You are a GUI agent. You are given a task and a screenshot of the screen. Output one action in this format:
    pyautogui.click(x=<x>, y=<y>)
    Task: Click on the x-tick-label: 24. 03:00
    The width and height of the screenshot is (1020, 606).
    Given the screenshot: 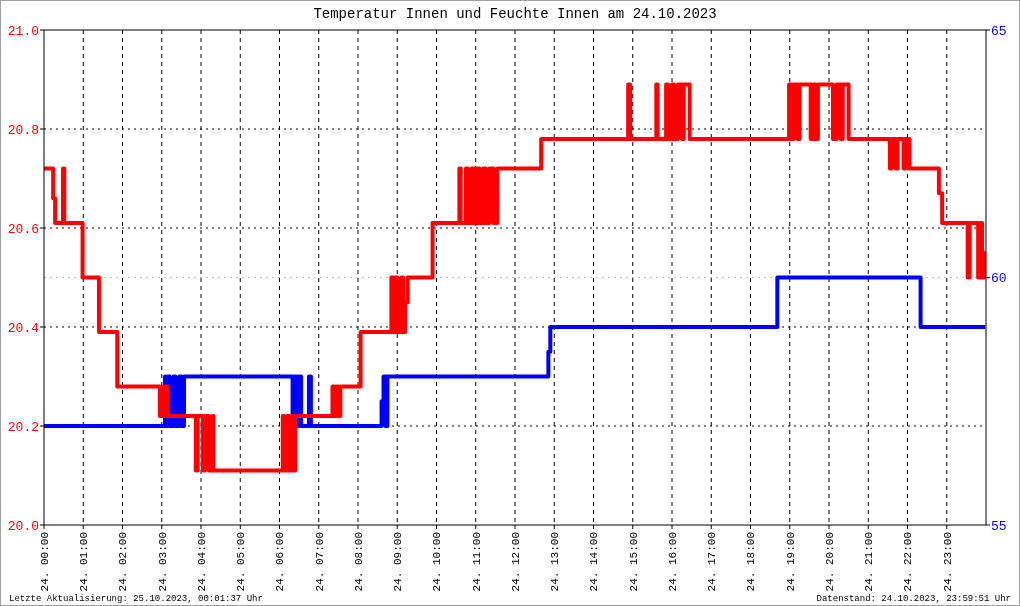 What is the action you would take?
    pyautogui.click(x=162, y=562)
    